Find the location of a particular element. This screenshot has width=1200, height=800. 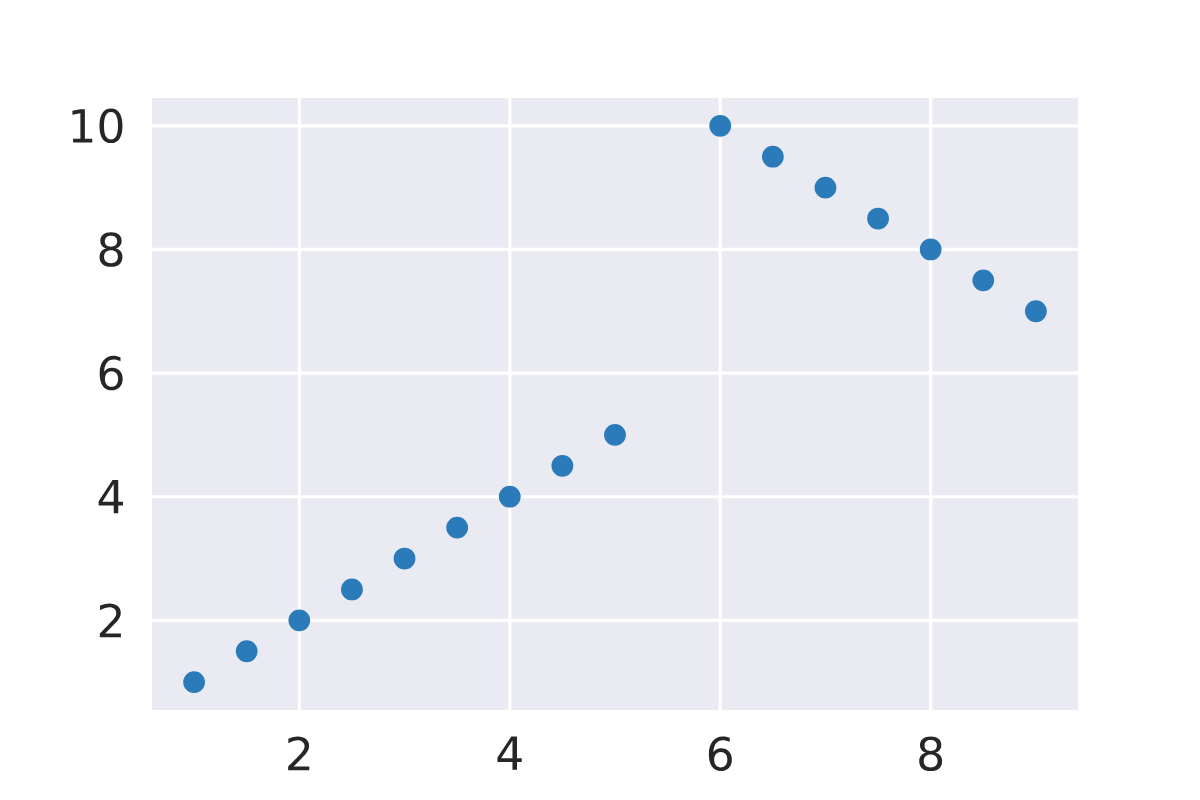

y-tick-label: 10 is located at coordinates (97, 126).